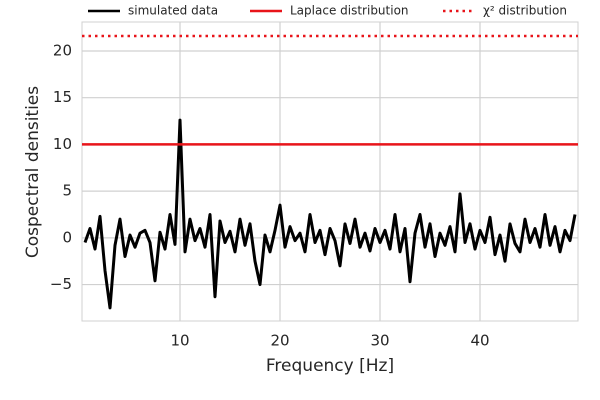 This screenshot has height=400, width=600. Describe the element at coordinates (173, 11) in the screenshot. I see `legend-label: simulated data` at that location.